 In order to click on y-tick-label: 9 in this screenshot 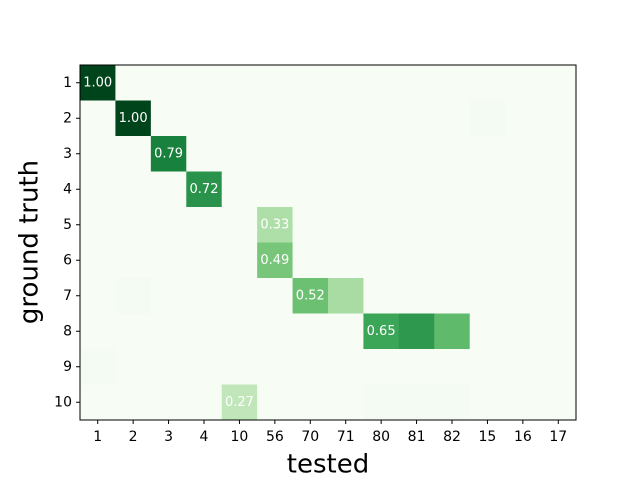, I will do `click(67, 367)`.